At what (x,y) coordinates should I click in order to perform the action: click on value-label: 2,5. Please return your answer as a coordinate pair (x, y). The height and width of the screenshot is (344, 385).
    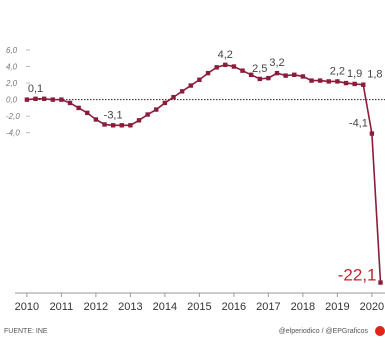
    Looking at the image, I should click on (259, 69).